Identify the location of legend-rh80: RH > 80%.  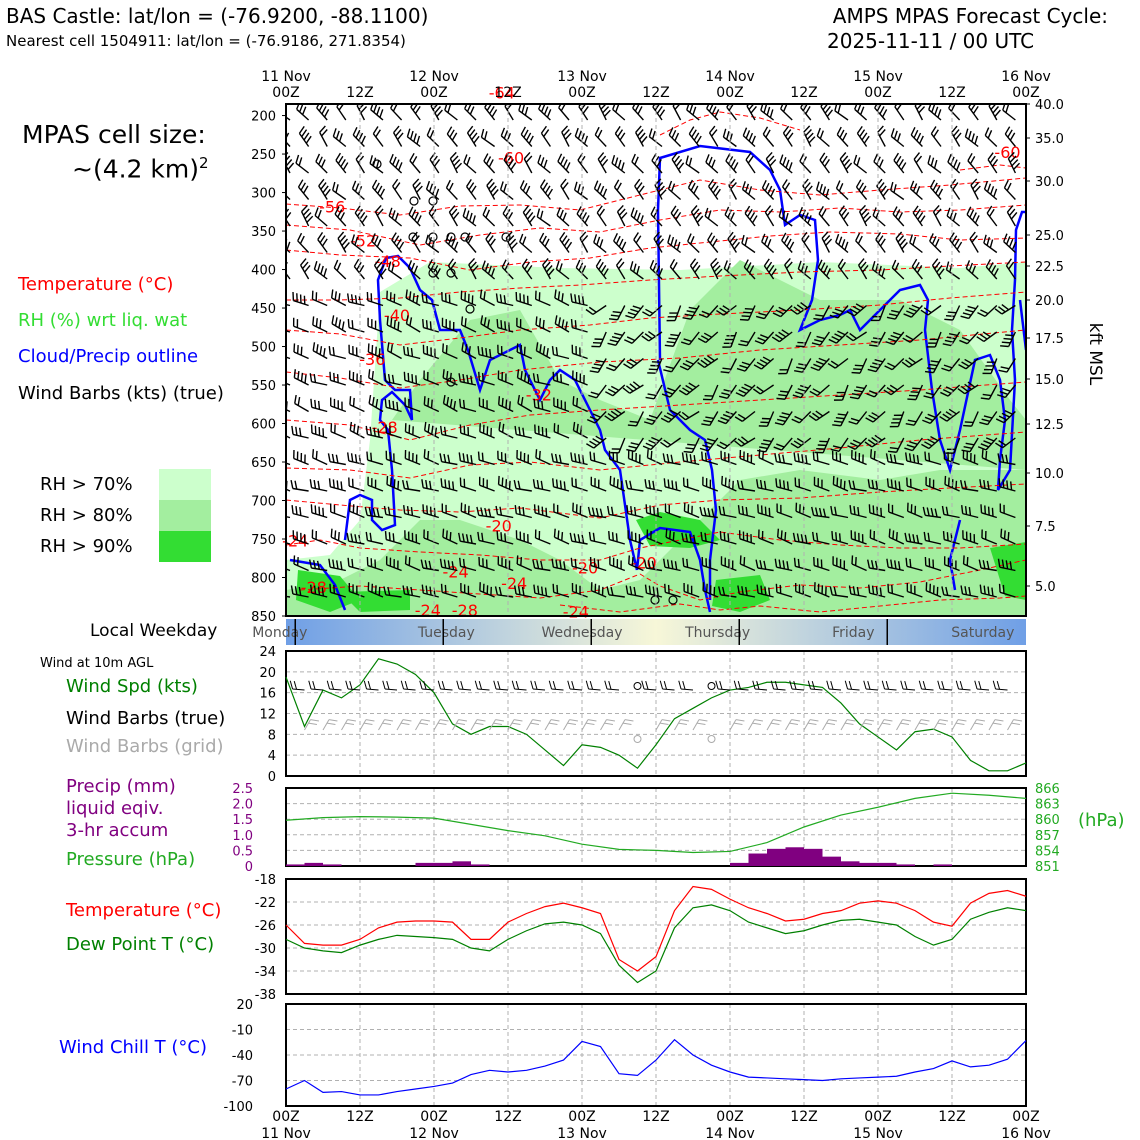
(86, 515).